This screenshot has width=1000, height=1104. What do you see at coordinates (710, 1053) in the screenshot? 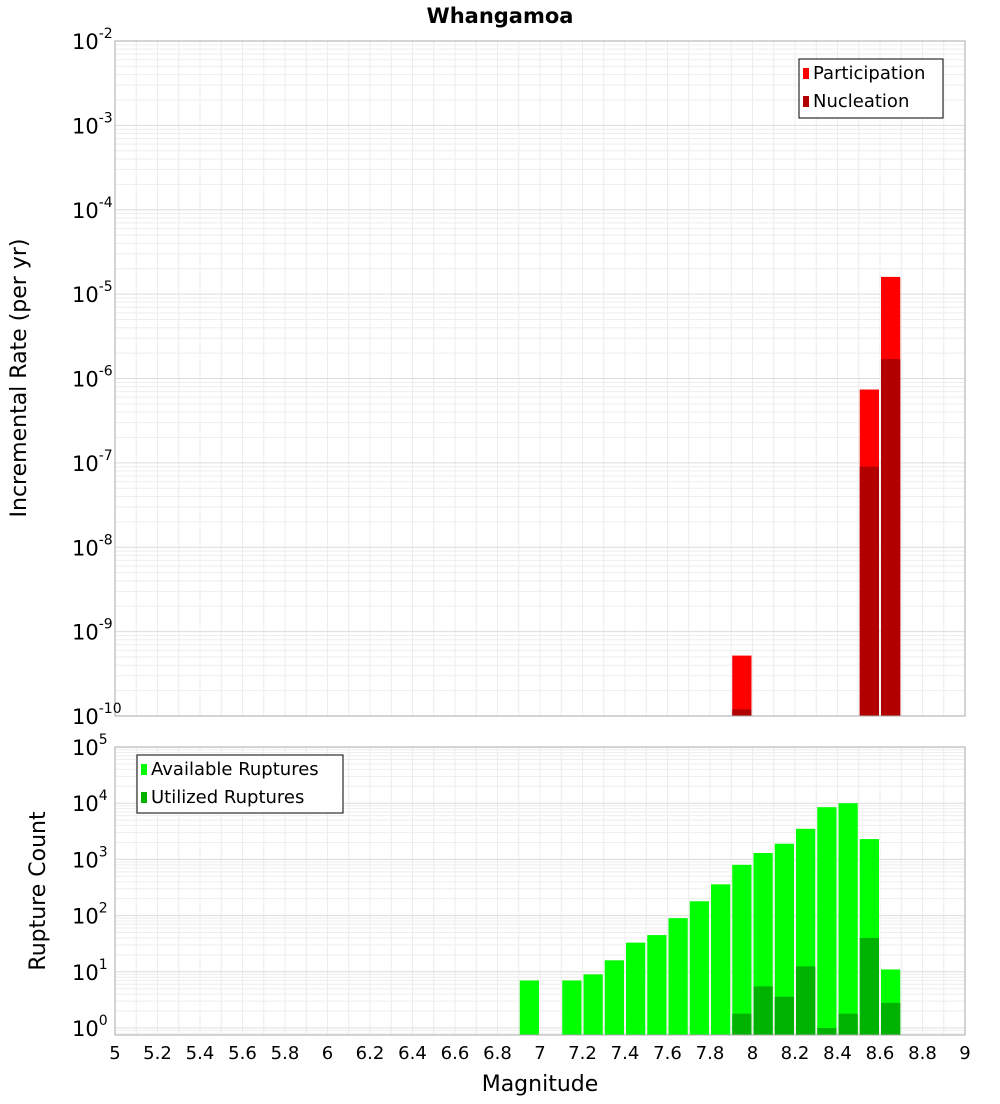
I see `x-tick-label: 7.8` at bounding box center [710, 1053].